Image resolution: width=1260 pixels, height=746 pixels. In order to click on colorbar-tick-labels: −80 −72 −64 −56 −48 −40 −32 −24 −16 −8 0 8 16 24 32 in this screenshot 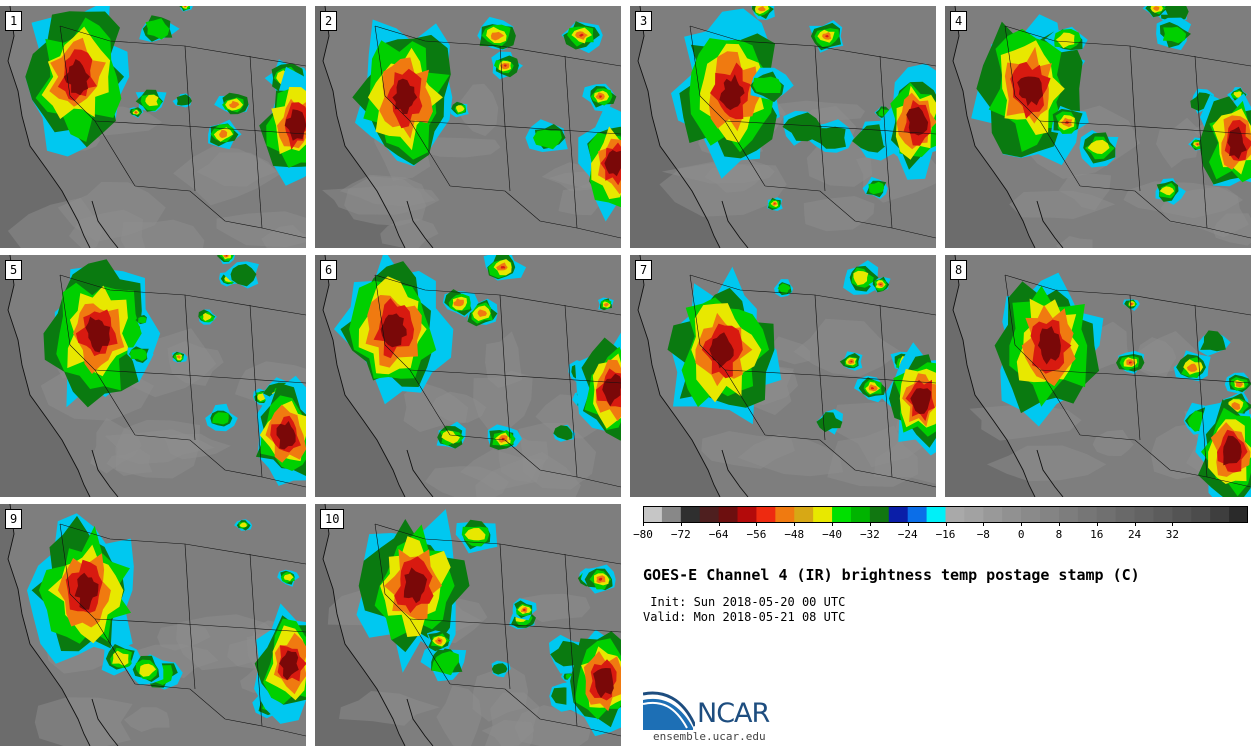, I will do `click(943, 532)`.